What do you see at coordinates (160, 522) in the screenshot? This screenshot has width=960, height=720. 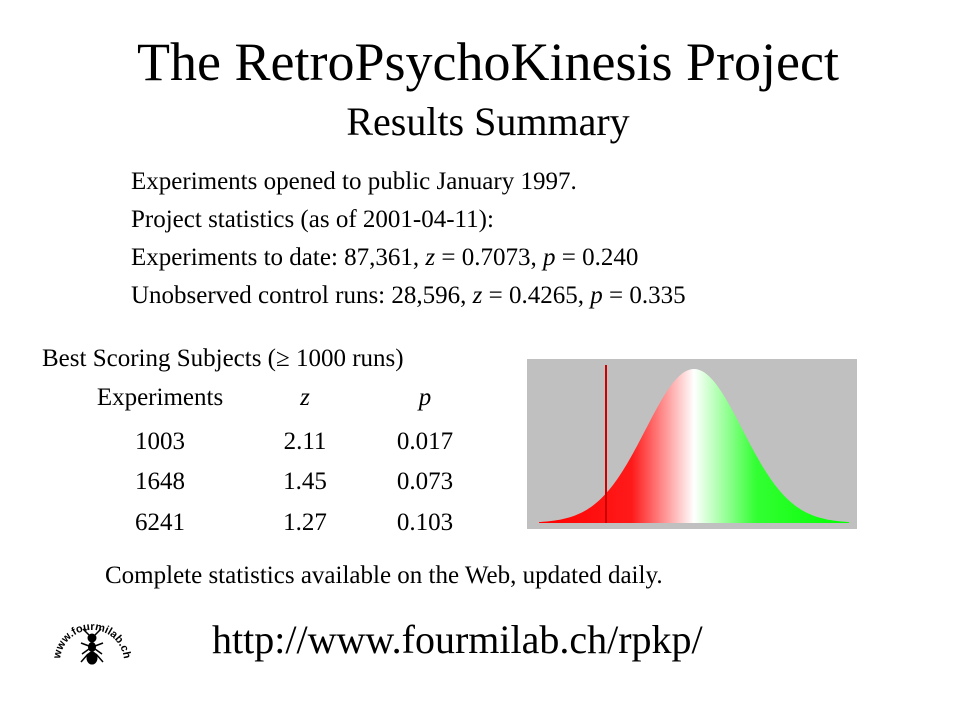 I see `row-3-experiments: 6241` at bounding box center [160, 522].